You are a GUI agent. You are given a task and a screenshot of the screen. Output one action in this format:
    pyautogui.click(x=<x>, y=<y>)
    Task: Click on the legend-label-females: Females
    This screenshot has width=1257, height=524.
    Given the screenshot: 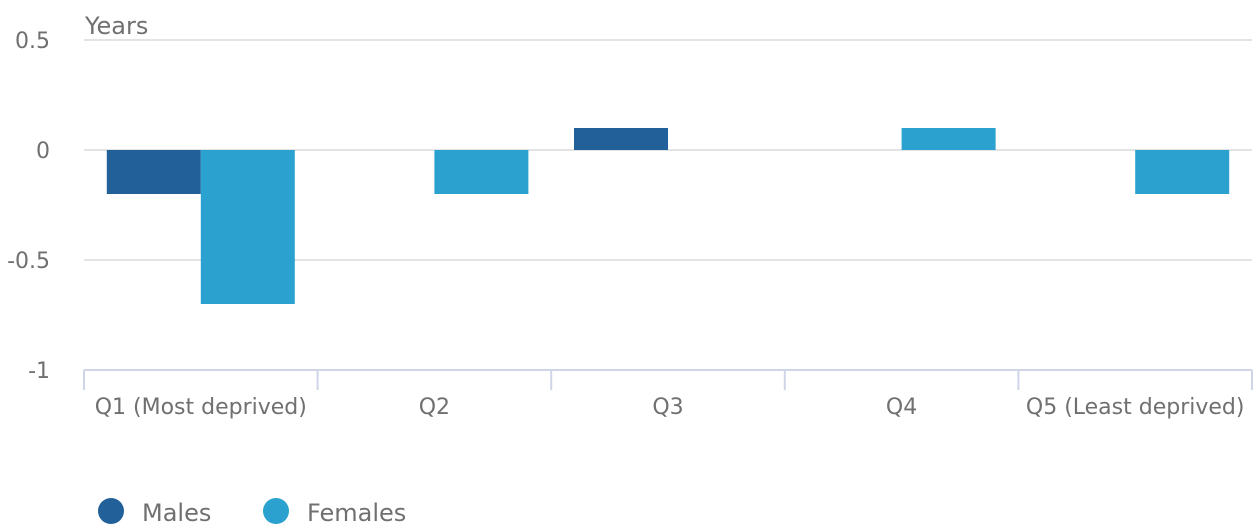 What is the action you would take?
    pyautogui.click(x=356, y=511)
    